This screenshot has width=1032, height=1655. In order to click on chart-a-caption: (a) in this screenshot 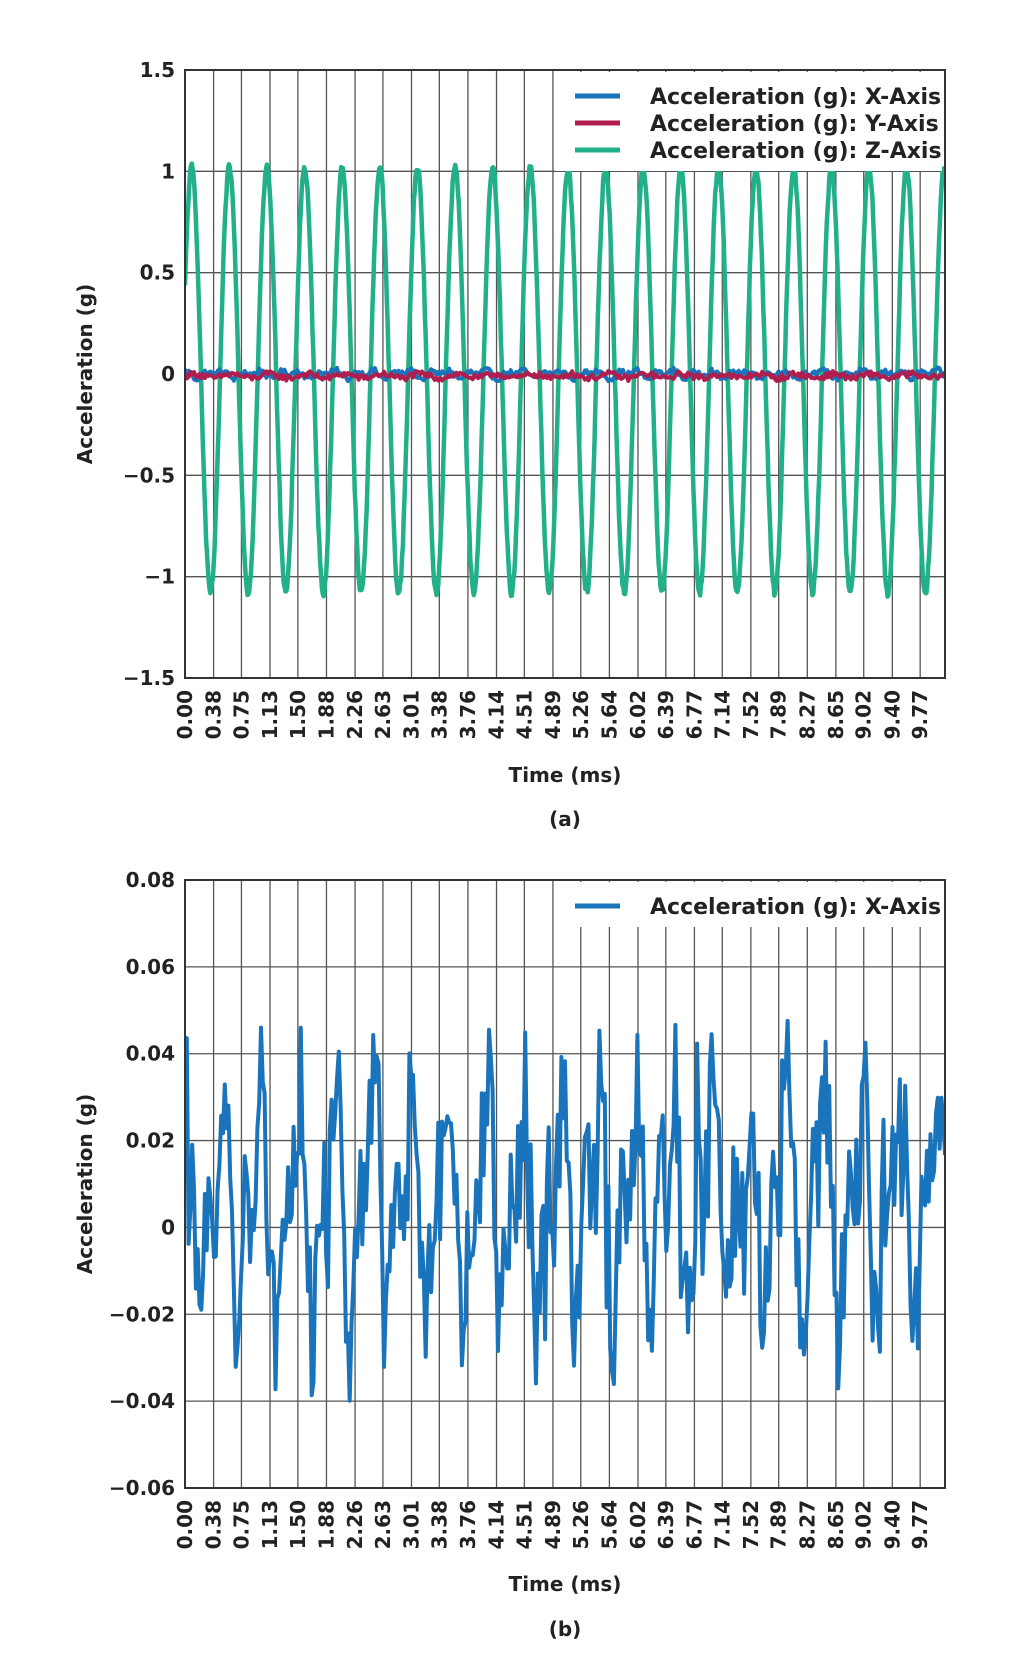, I will do `click(565, 819)`.